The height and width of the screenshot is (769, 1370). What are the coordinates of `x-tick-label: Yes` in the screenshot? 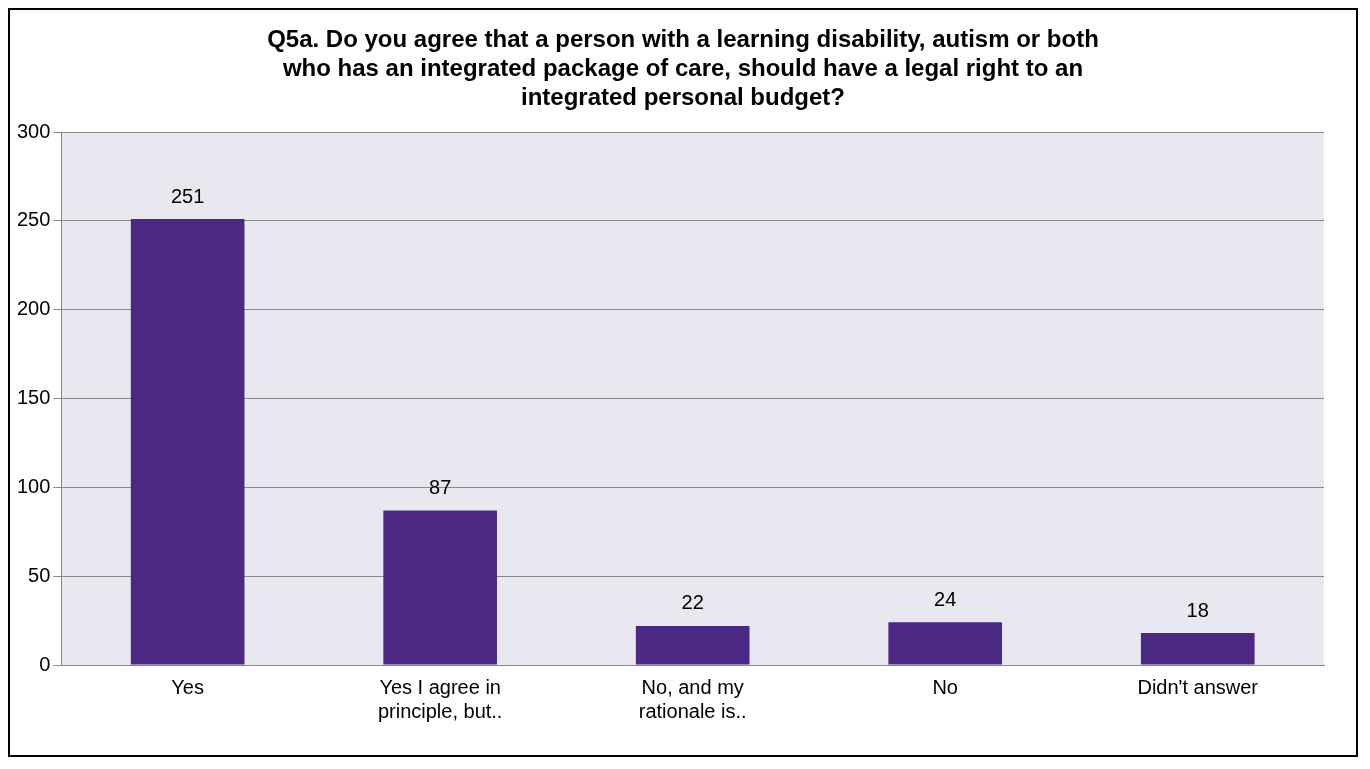 It's located at (187, 686).